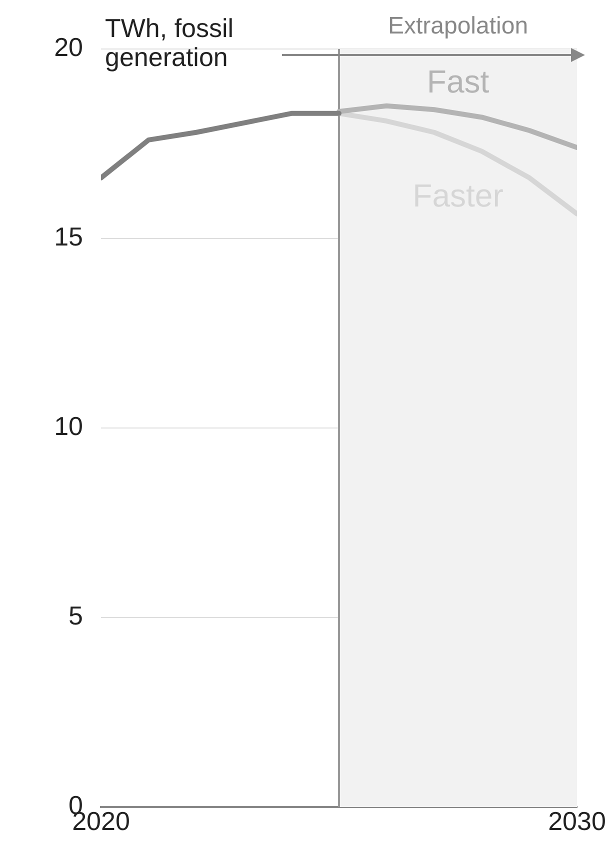 This screenshot has height=844, width=615. What do you see at coordinates (458, 81) in the screenshot?
I see `series-label: Fast` at bounding box center [458, 81].